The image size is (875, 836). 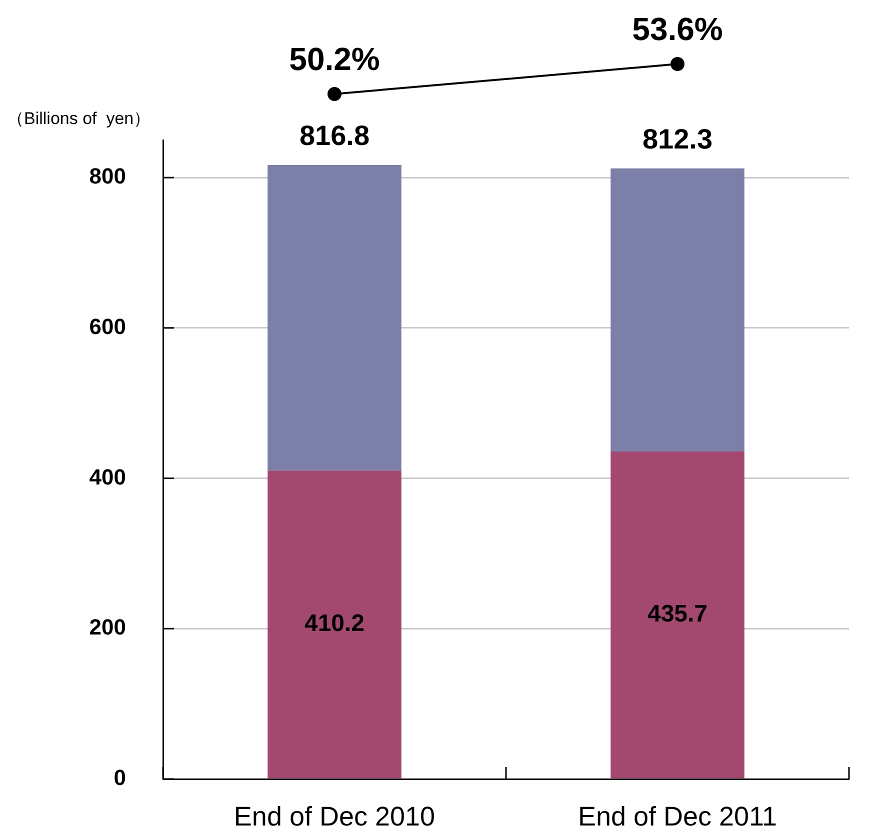 What do you see at coordinates (334, 59) in the screenshot?
I see `data-label: 50.2%` at bounding box center [334, 59].